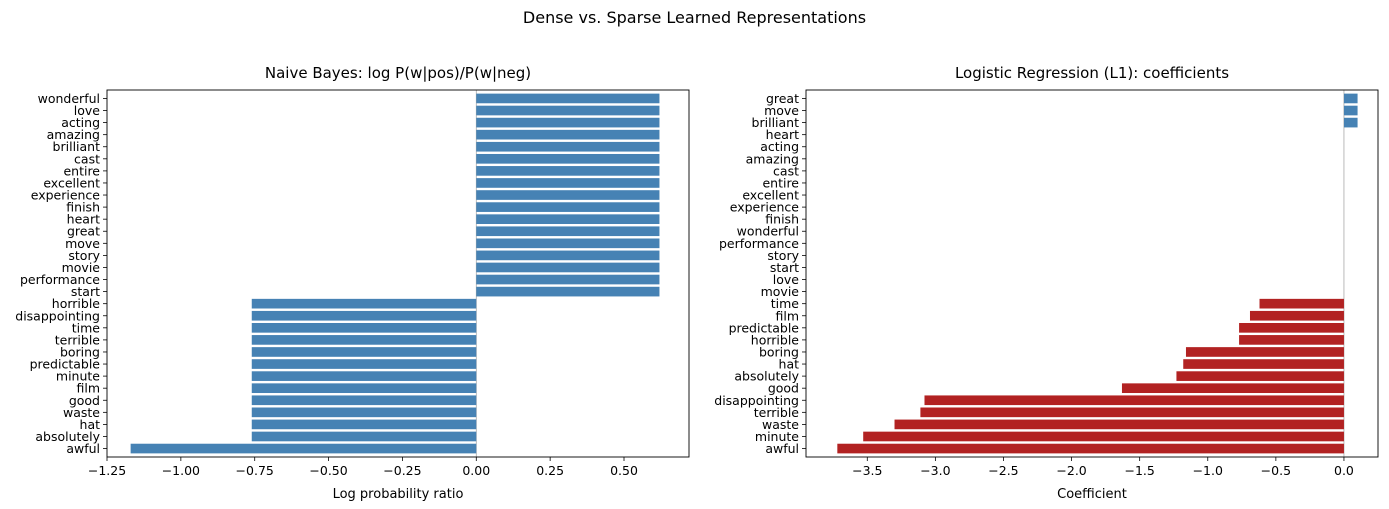 The width and height of the screenshot is (1389, 509). Describe the element at coordinates (1134, 400) in the screenshot. I see `lr-bar-disappointing` at that location.